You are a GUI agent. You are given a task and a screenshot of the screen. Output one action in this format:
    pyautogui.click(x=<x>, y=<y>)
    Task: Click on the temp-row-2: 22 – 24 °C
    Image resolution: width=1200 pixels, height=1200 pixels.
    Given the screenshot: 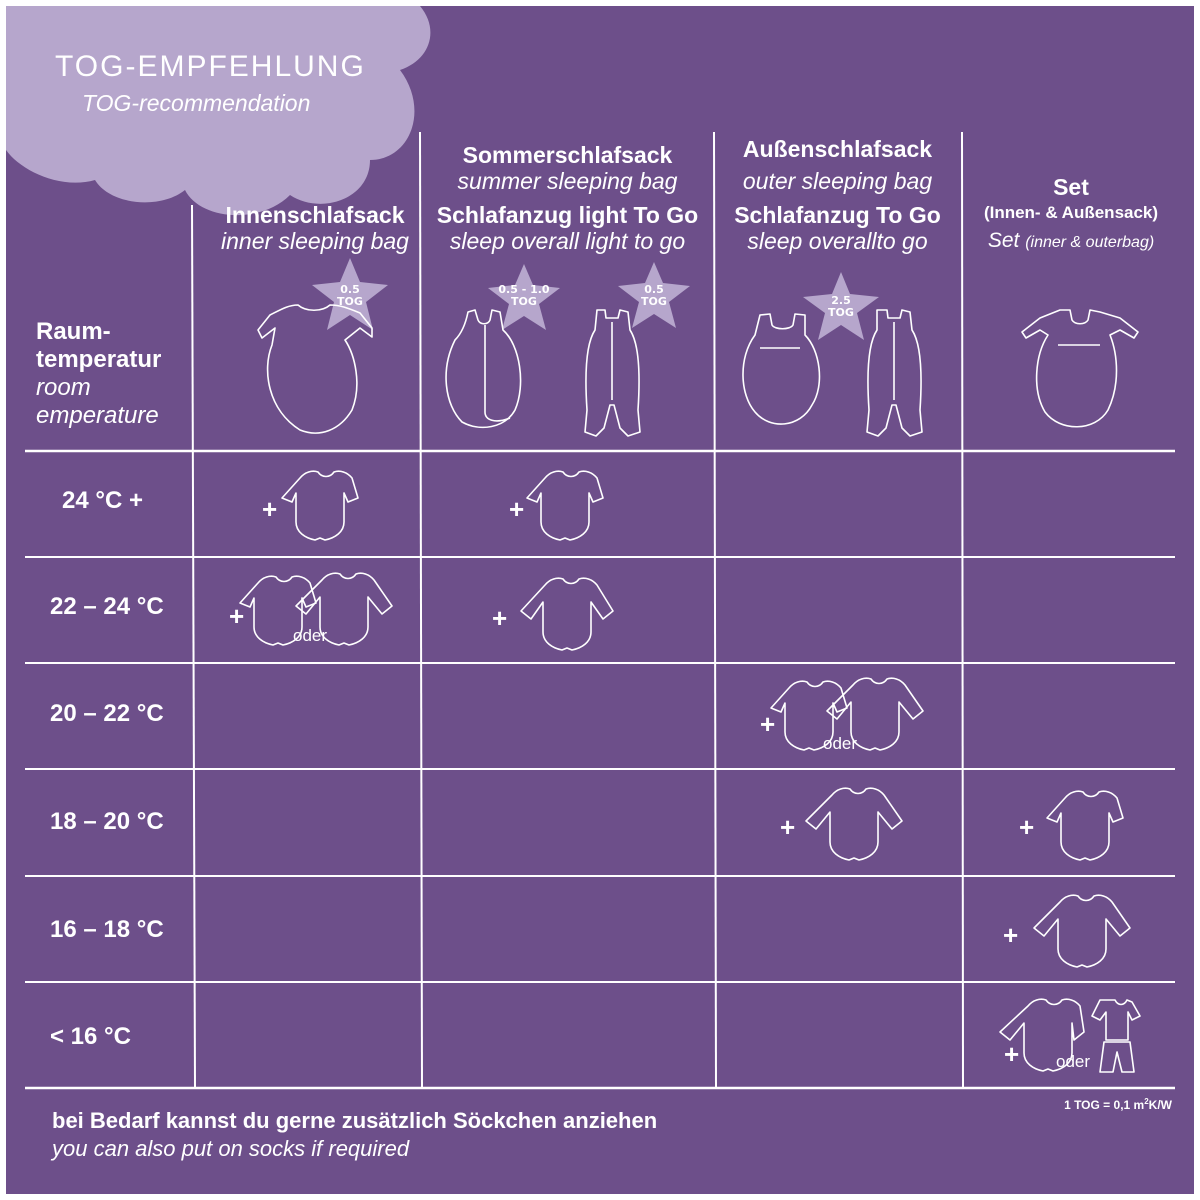 What is the action you would take?
    pyautogui.click(x=107, y=606)
    